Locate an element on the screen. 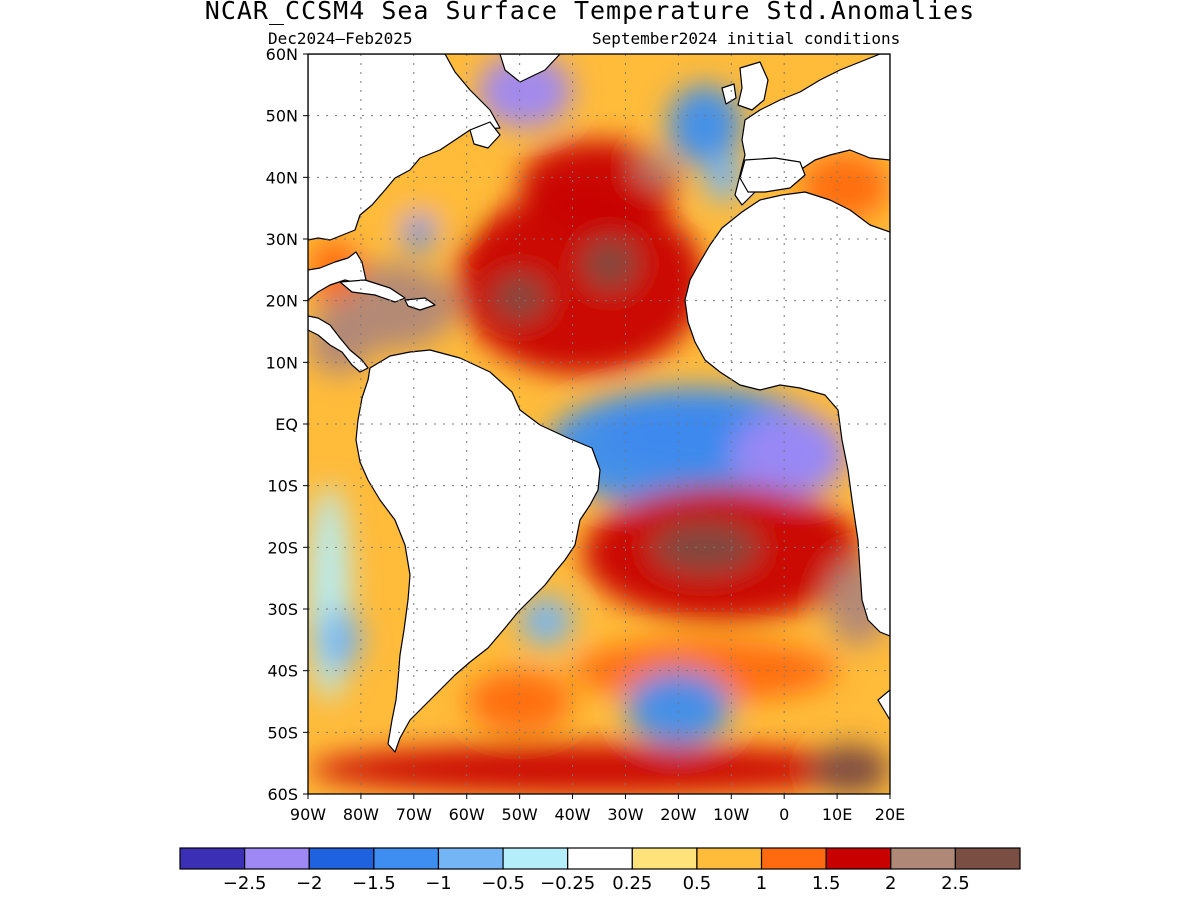  madagascar-island is located at coordinates (883, 705).